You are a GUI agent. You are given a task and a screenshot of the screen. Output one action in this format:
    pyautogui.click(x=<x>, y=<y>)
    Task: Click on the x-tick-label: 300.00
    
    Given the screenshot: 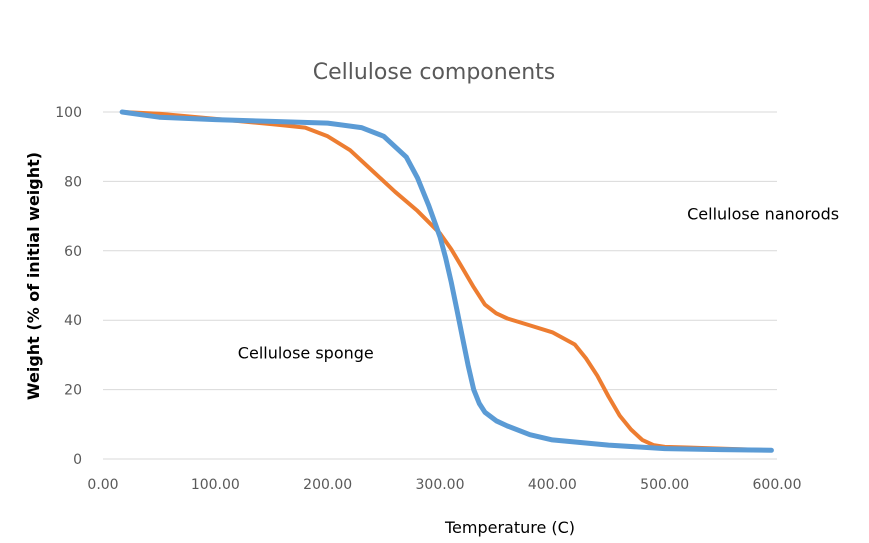 What is the action you would take?
    pyautogui.click(x=440, y=485)
    